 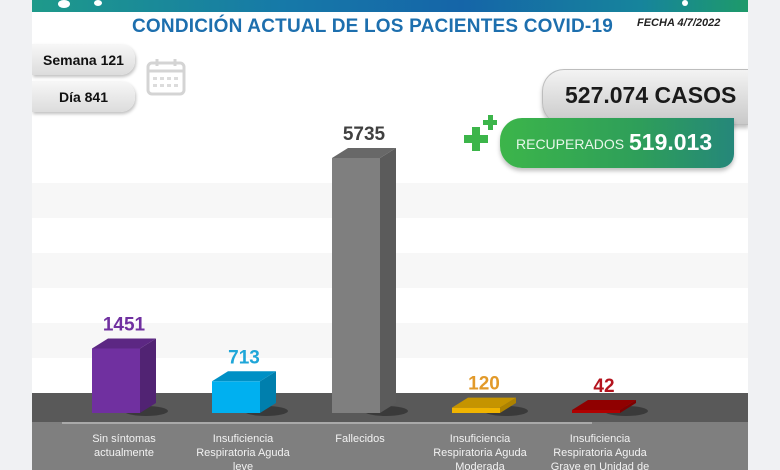 I want to click on data-label: 713, so click(x=244, y=357).